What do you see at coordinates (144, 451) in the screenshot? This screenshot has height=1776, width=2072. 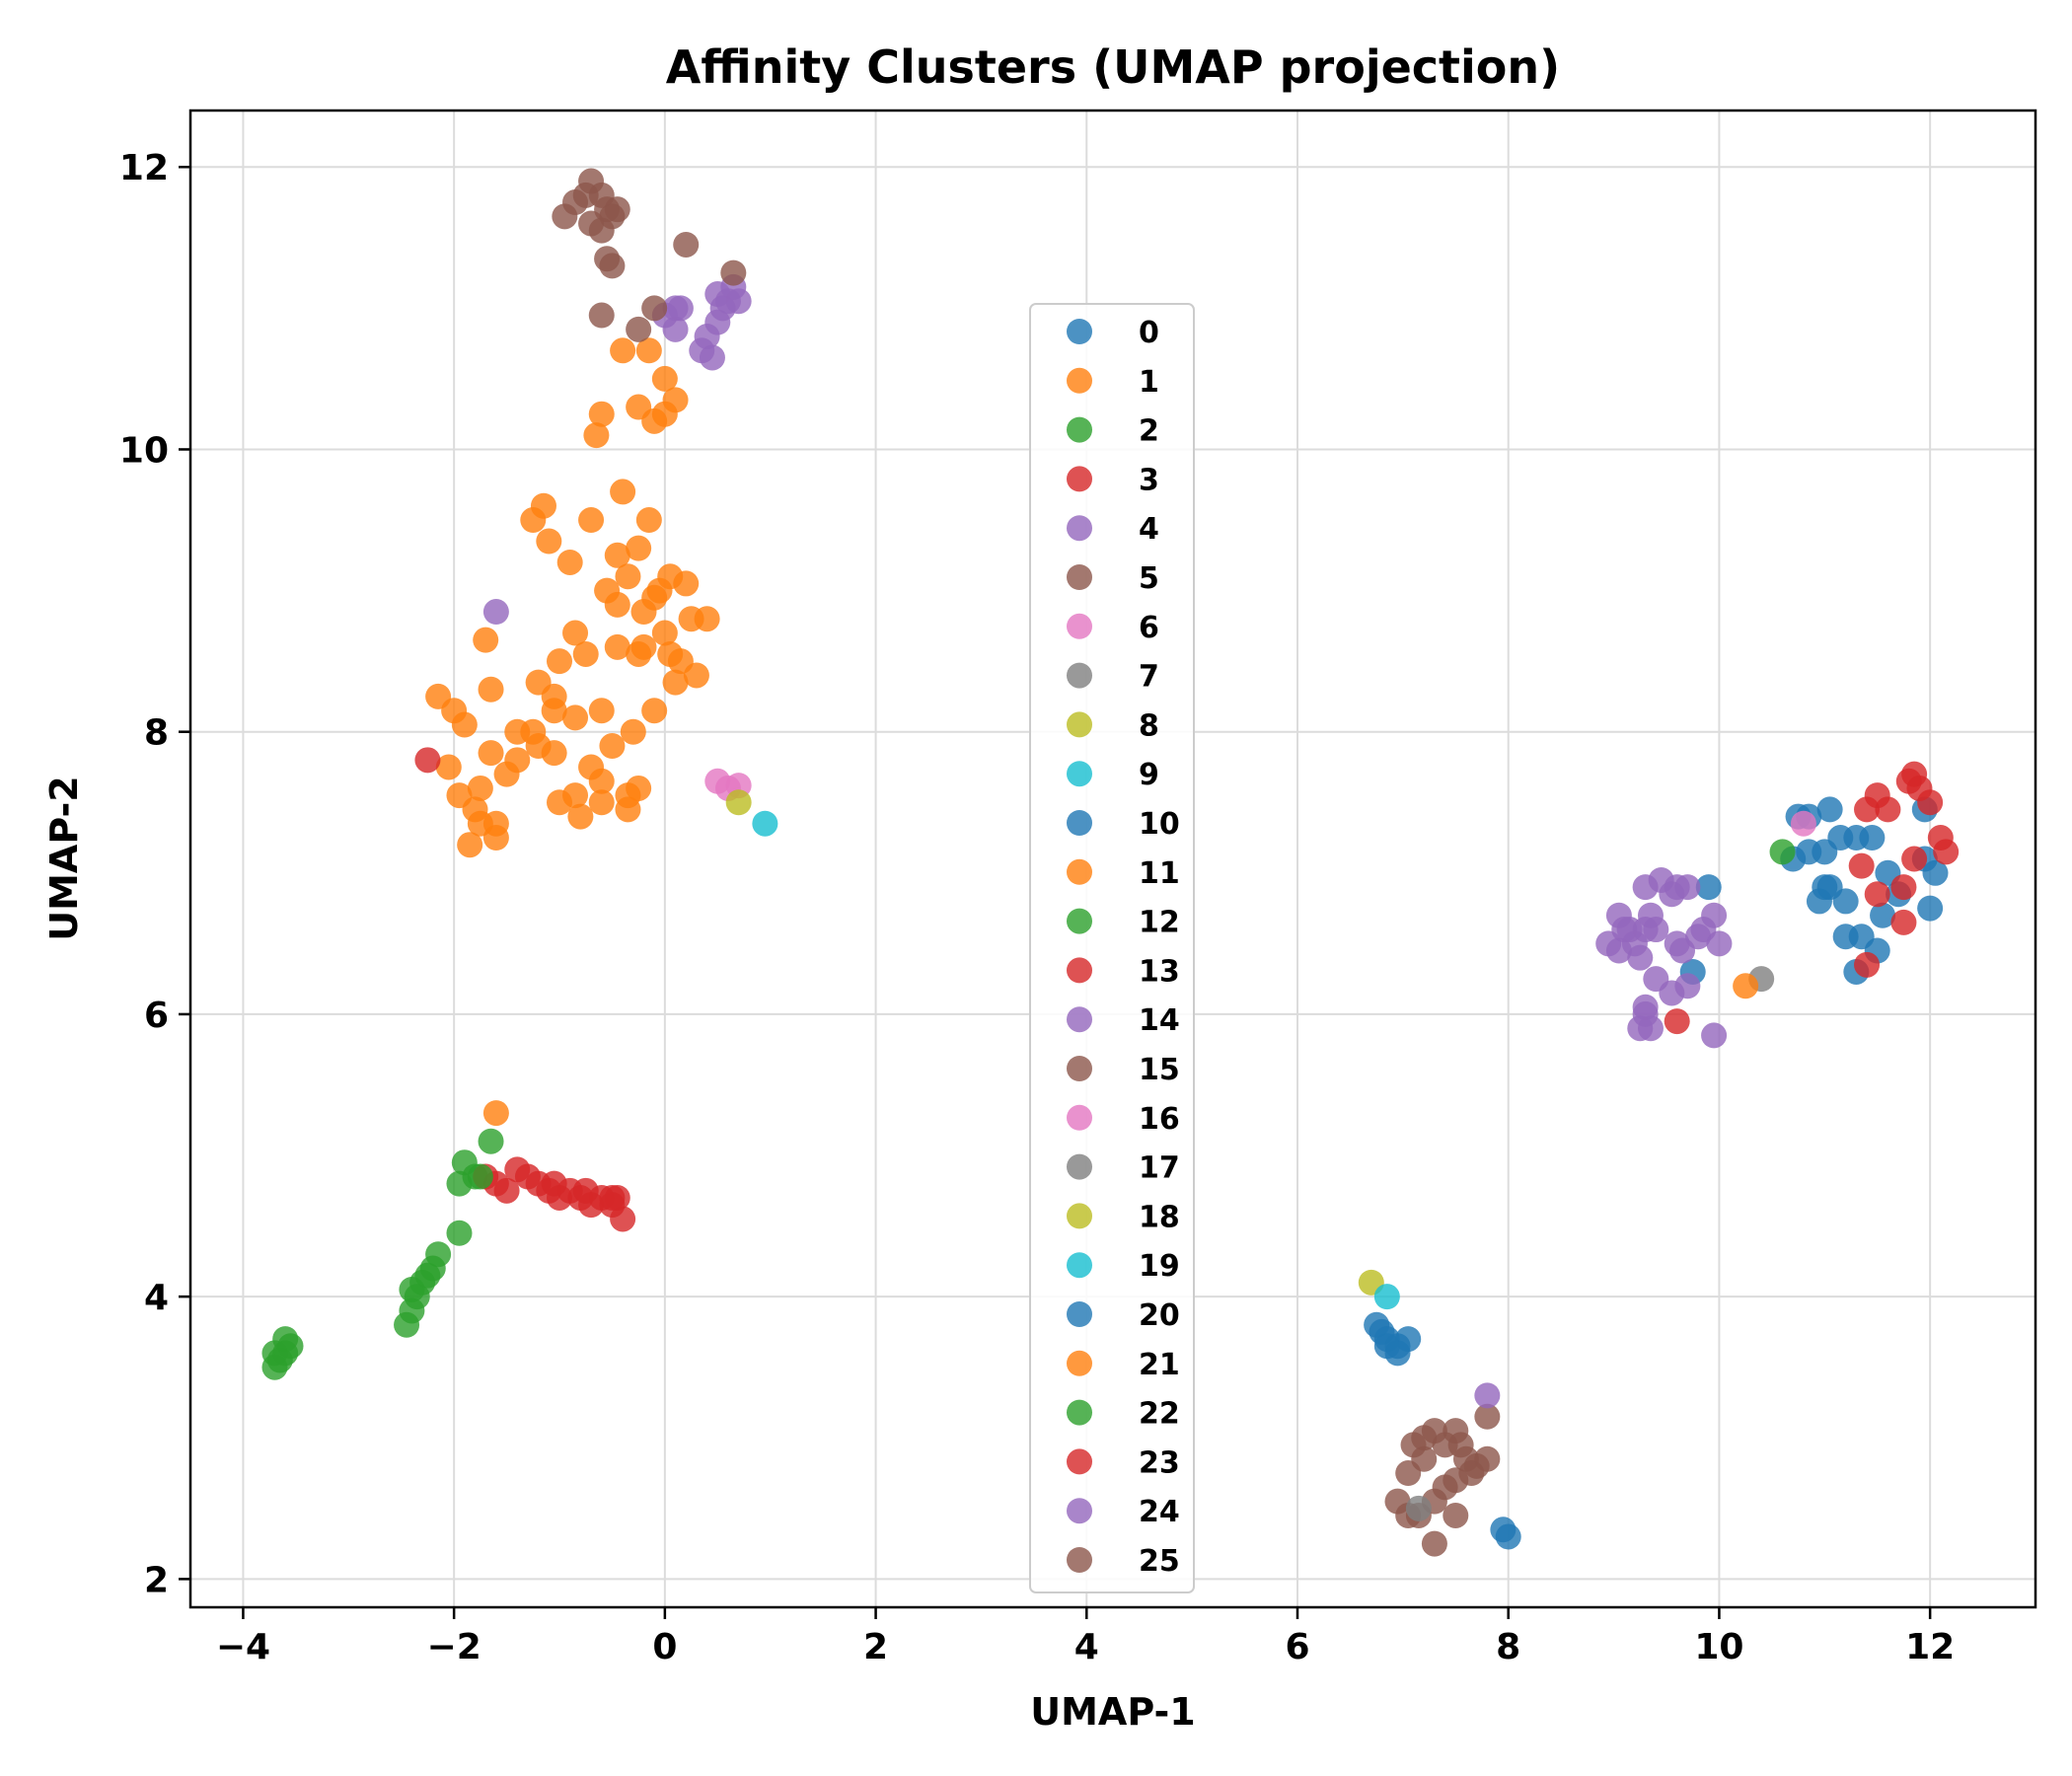 I see `y-tick-label: 10` at bounding box center [144, 451].